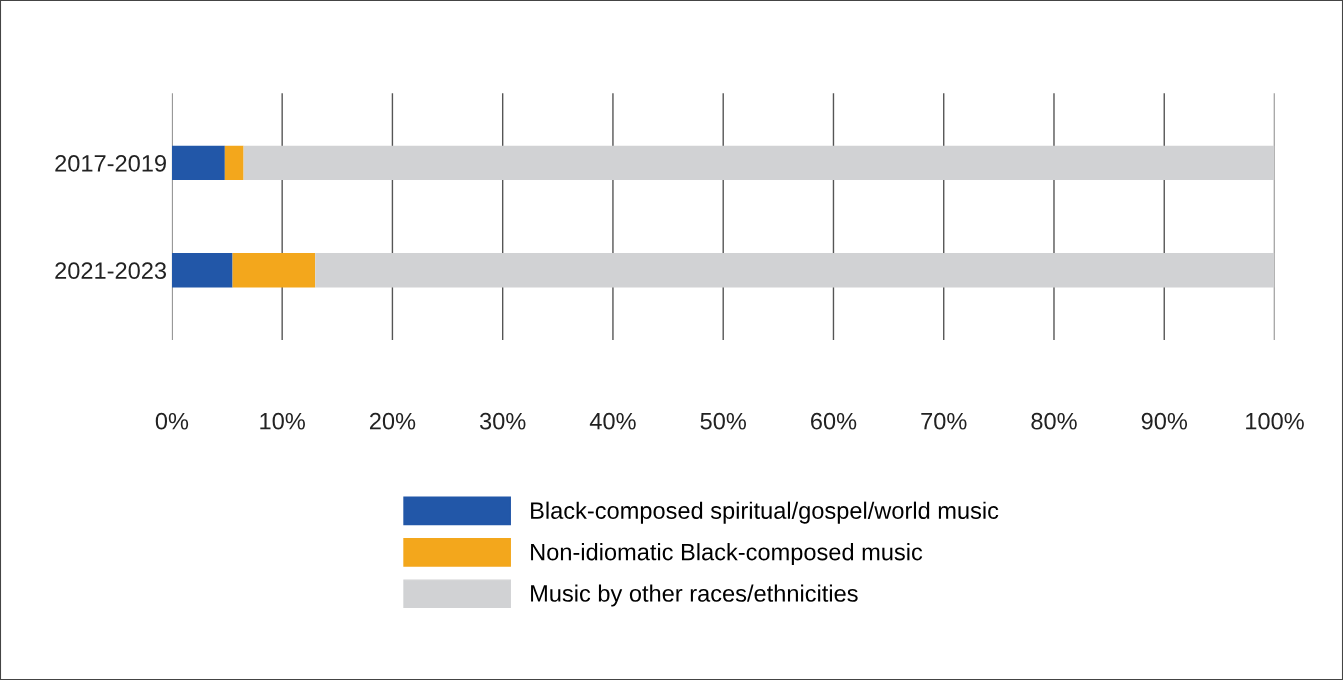 This screenshot has width=1343, height=680. What do you see at coordinates (392, 421) in the screenshot?
I see `x-tick-label: 20%` at bounding box center [392, 421].